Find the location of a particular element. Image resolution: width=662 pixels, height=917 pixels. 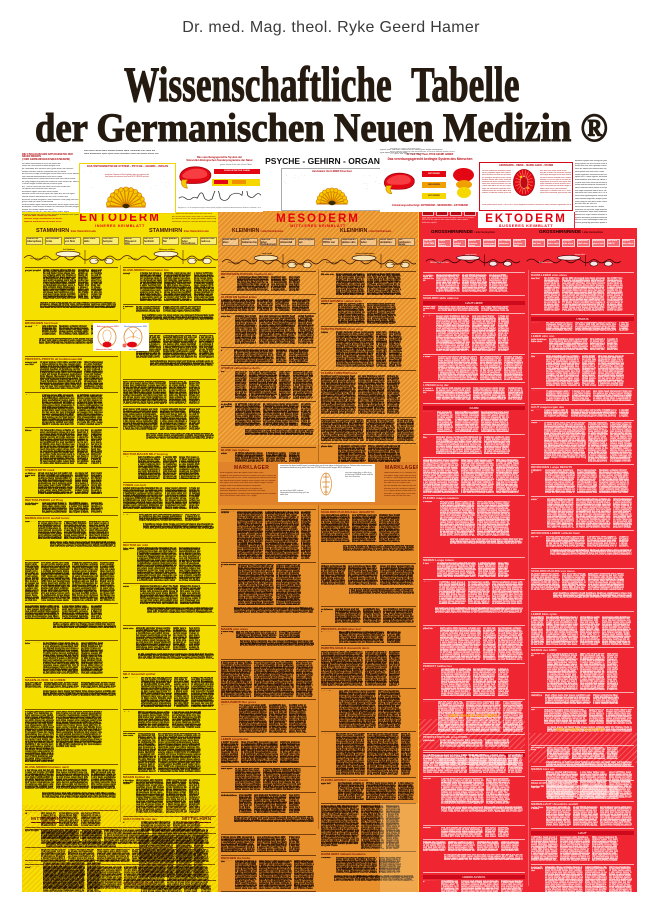

svg-text: Althirngesteuerte SBS is located at coordinates (108, 326).